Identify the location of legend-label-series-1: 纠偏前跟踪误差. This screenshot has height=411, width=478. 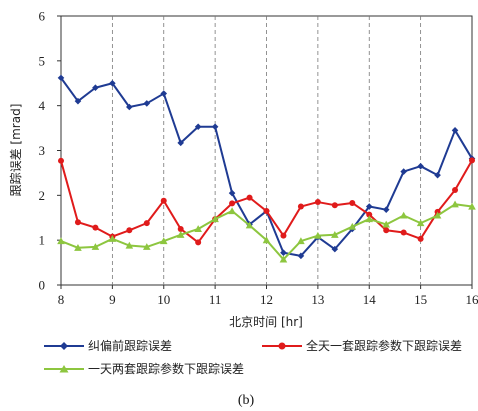
(130, 345).